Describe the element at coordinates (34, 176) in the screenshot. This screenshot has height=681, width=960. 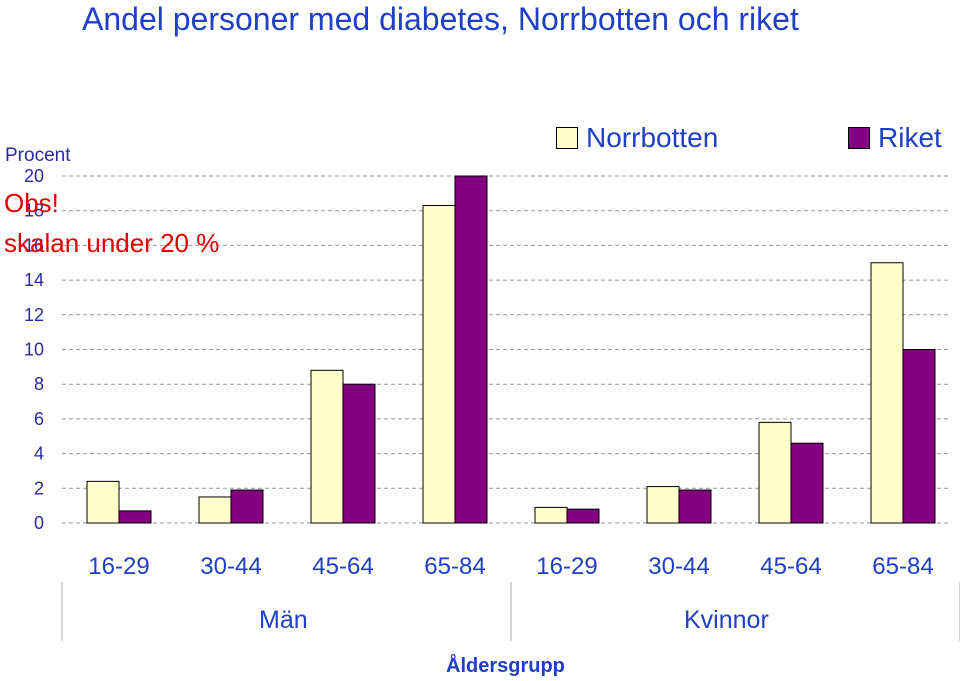
I see `y-tick-label: 20` at that location.